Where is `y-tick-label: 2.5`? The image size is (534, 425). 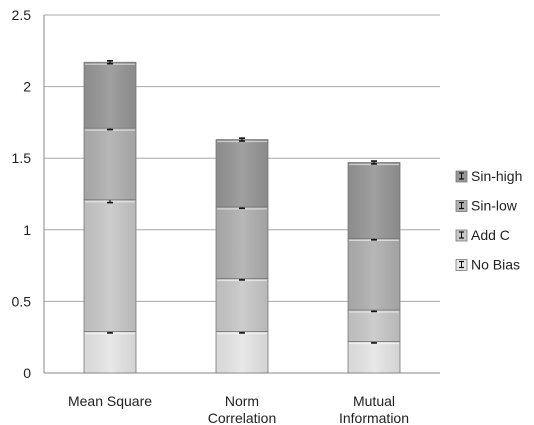 y-tick-label: 2.5 is located at coordinates (22, 15).